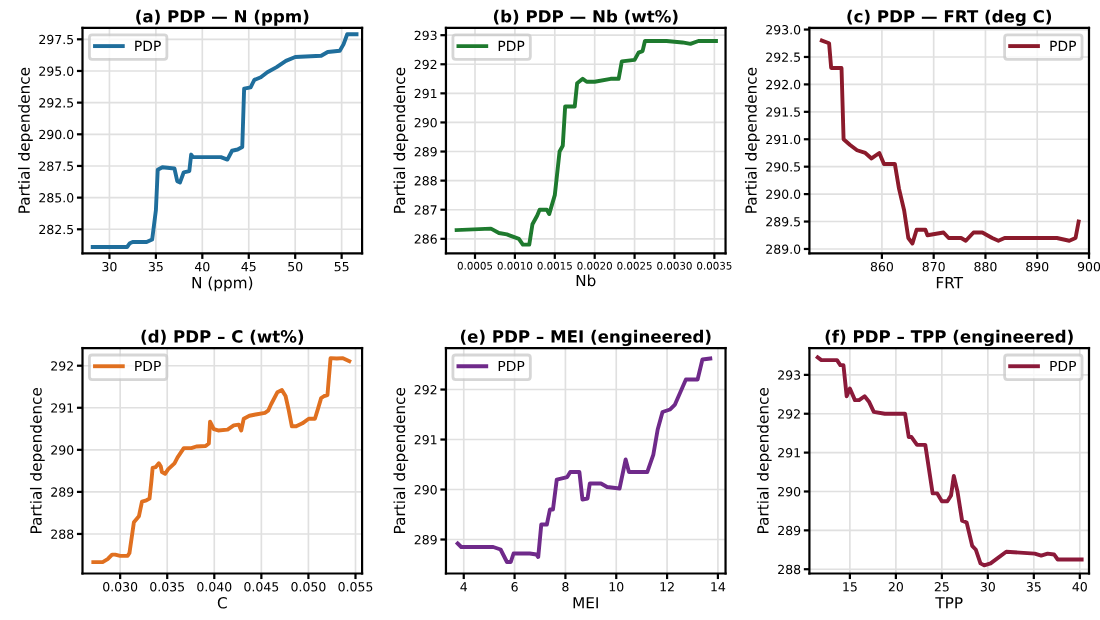 Image resolution: width=1100 pixels, height=620 pixels. I want to click on chart-title: (a) PDP — N (ppm), so click(222, 17).